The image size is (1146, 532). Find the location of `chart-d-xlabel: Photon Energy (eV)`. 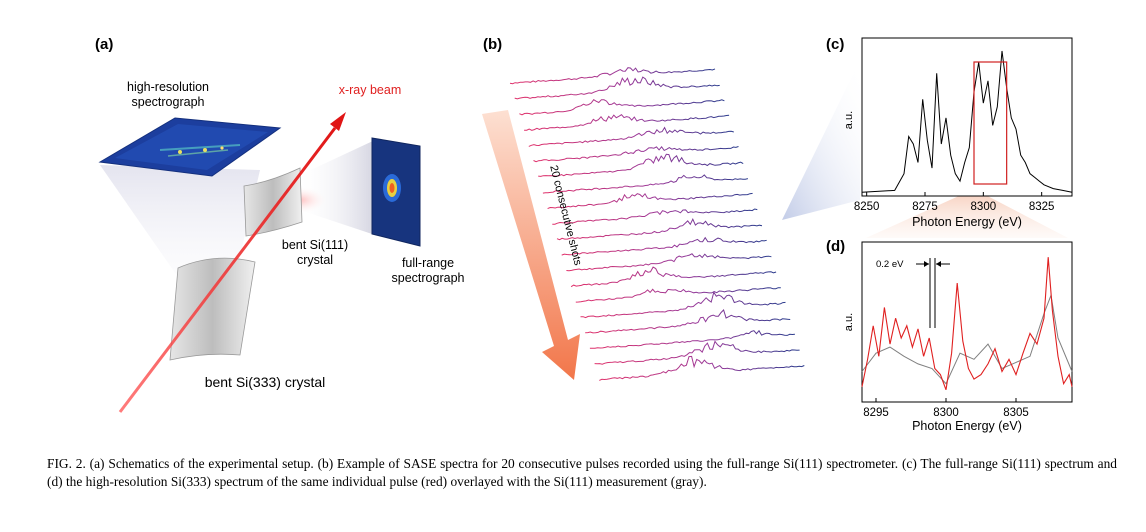

chart-d-xlabel: Photon Energy (eV) is located at coordinates (967, 426).